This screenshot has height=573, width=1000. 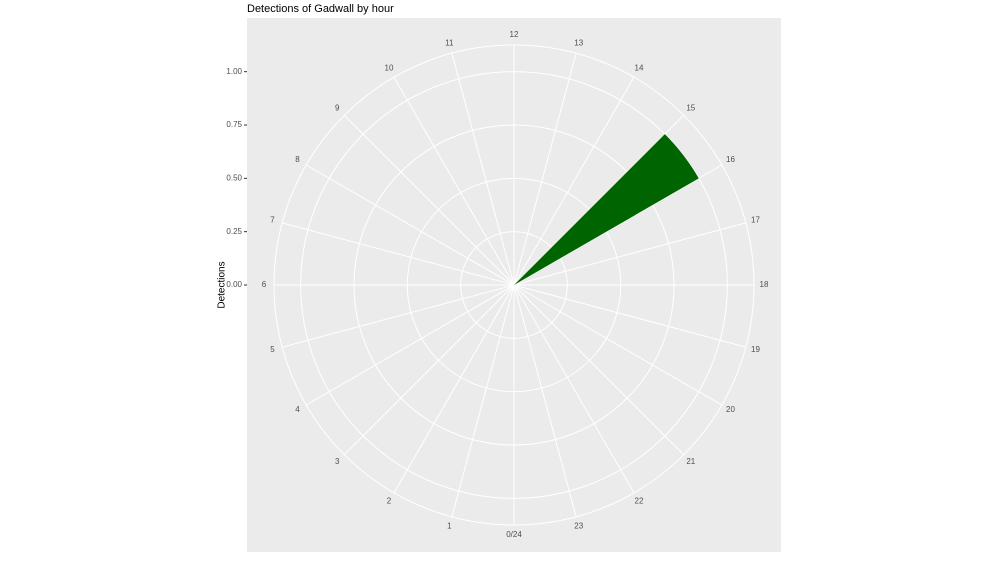 I want to click on bar, so click(x=606, y=209).